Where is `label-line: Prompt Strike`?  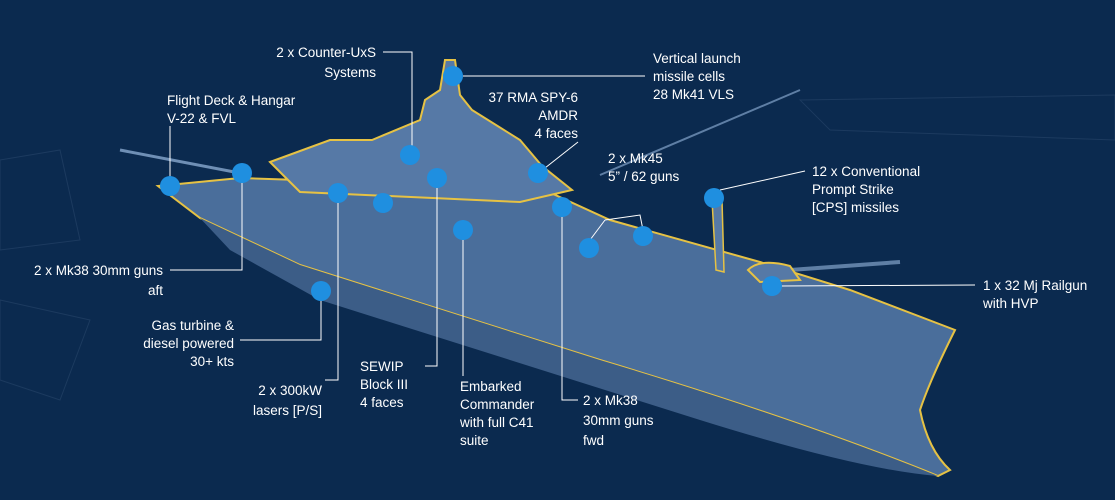 label-line: Prompt Strike is located at coordinates (853, 189).